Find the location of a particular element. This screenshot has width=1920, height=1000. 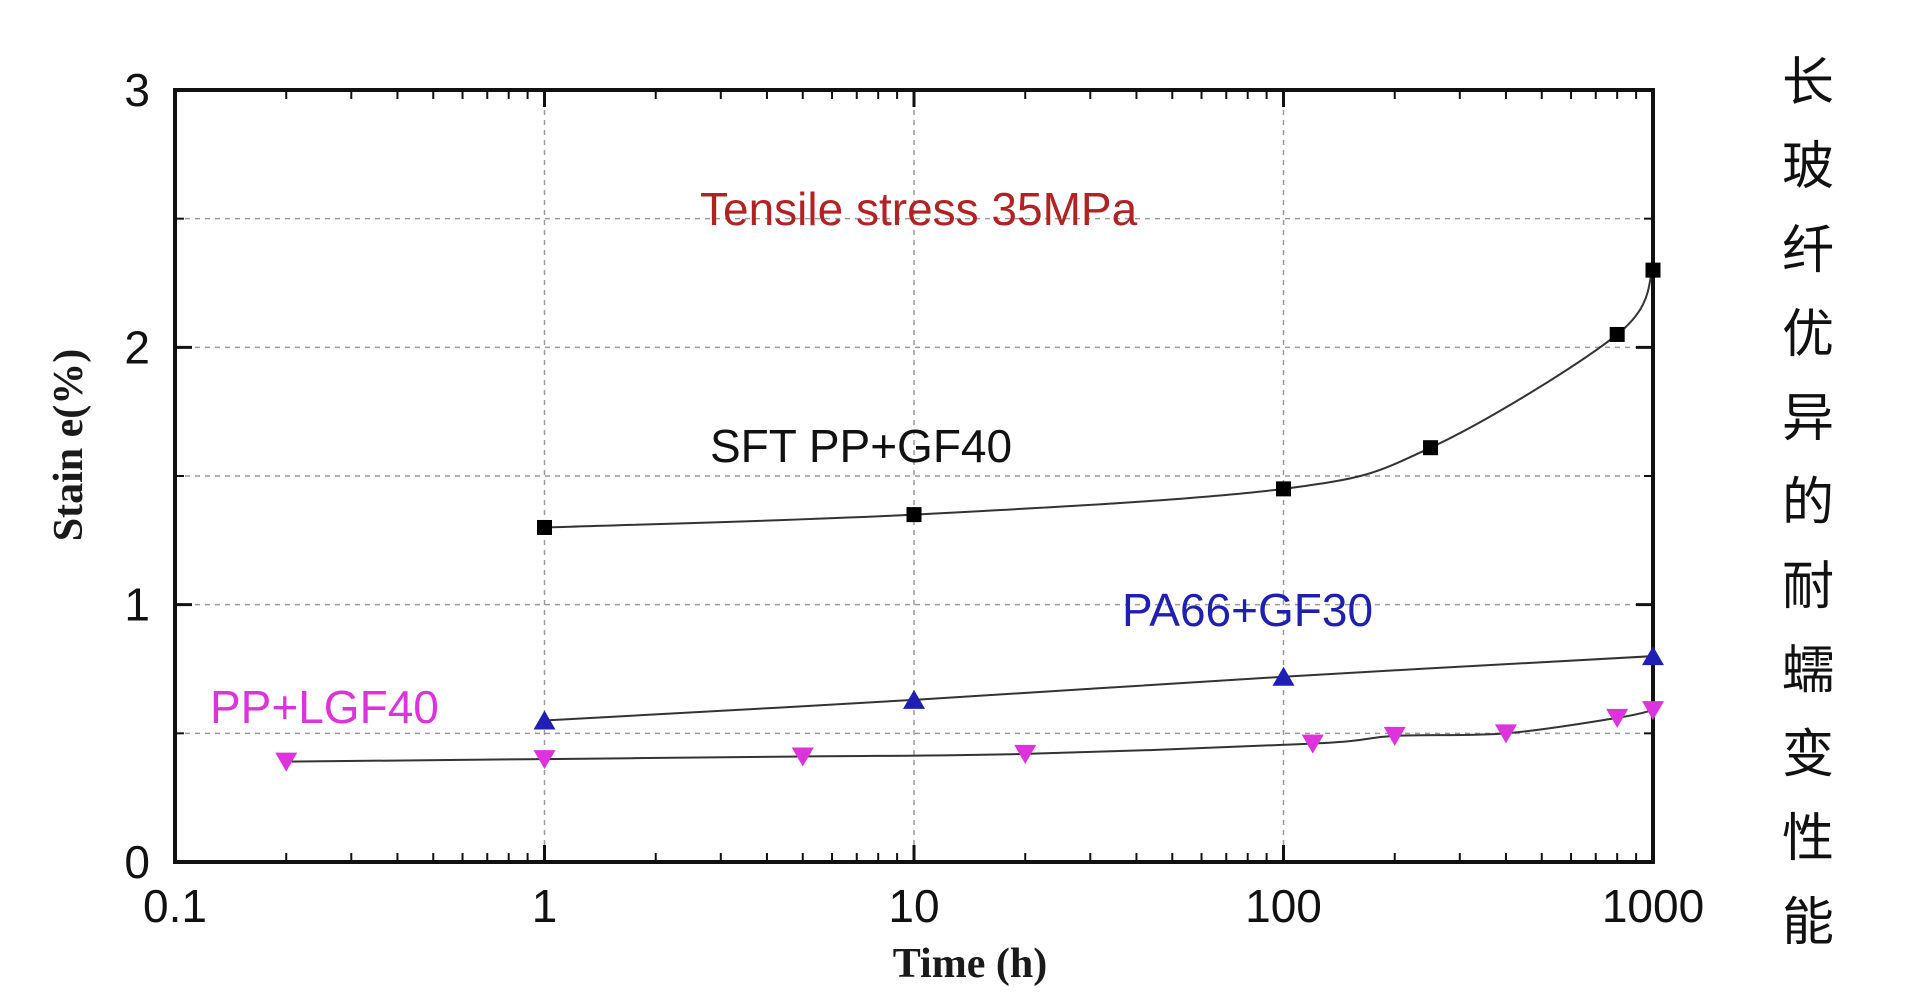

side-caption-char: 优 is located at coordinates (1808, 335).